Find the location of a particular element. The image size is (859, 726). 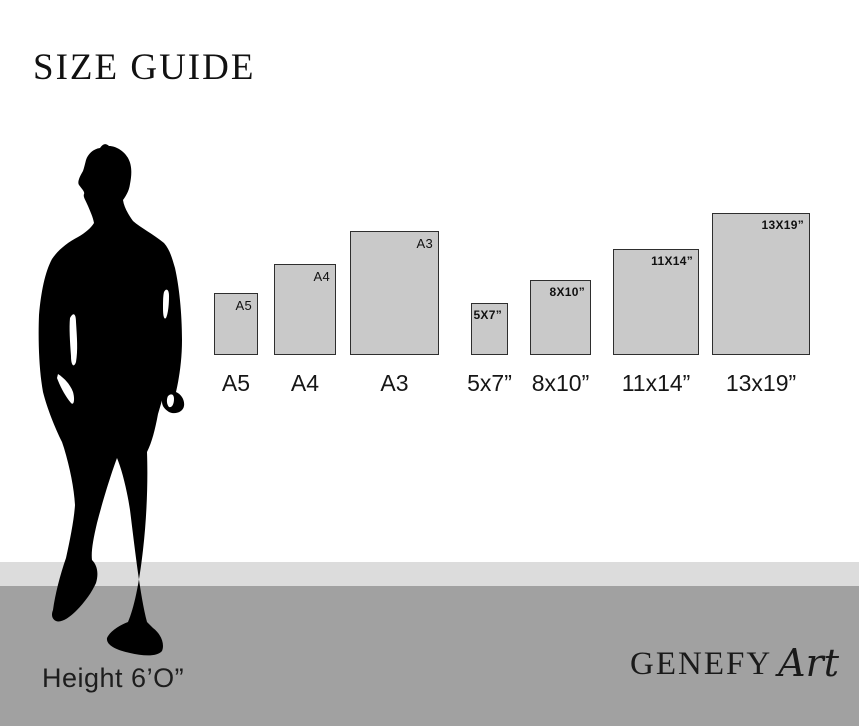

size-item-a3: A3 A3 is located at coordinates (394, 313).